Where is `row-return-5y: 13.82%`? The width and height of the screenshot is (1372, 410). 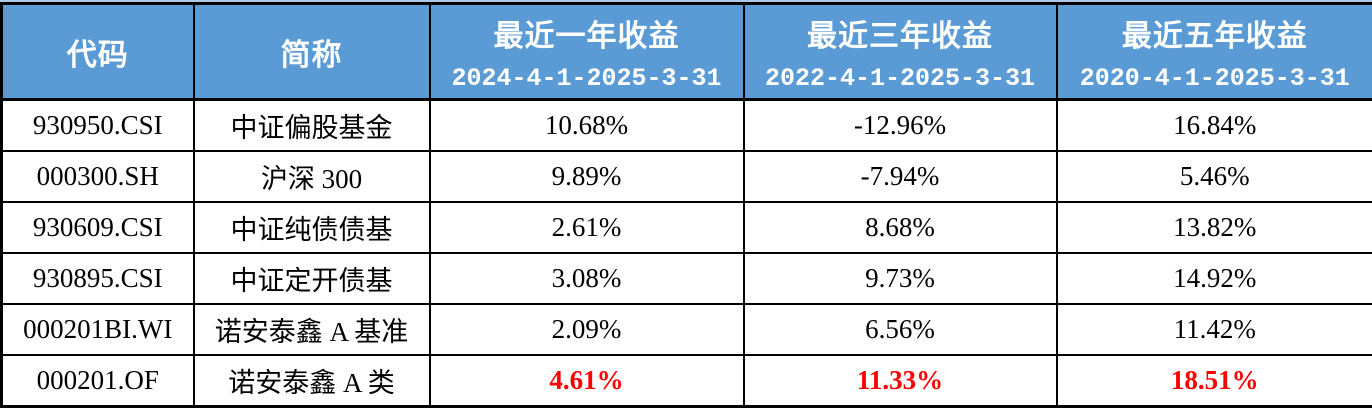 row-return-5y: 13.82% is located at coordinates (1213, 227).